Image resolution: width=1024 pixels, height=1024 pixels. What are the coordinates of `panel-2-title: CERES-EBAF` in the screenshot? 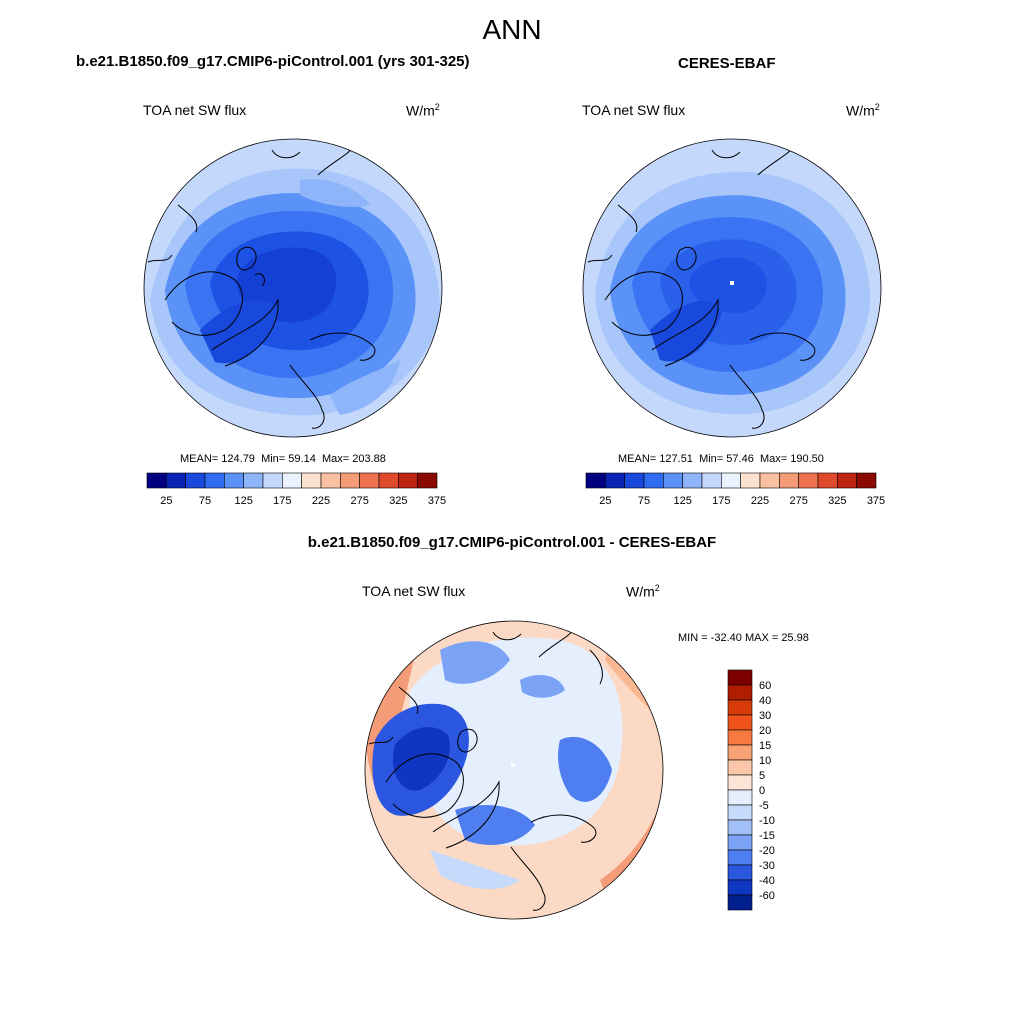 It's located at (727, 63).